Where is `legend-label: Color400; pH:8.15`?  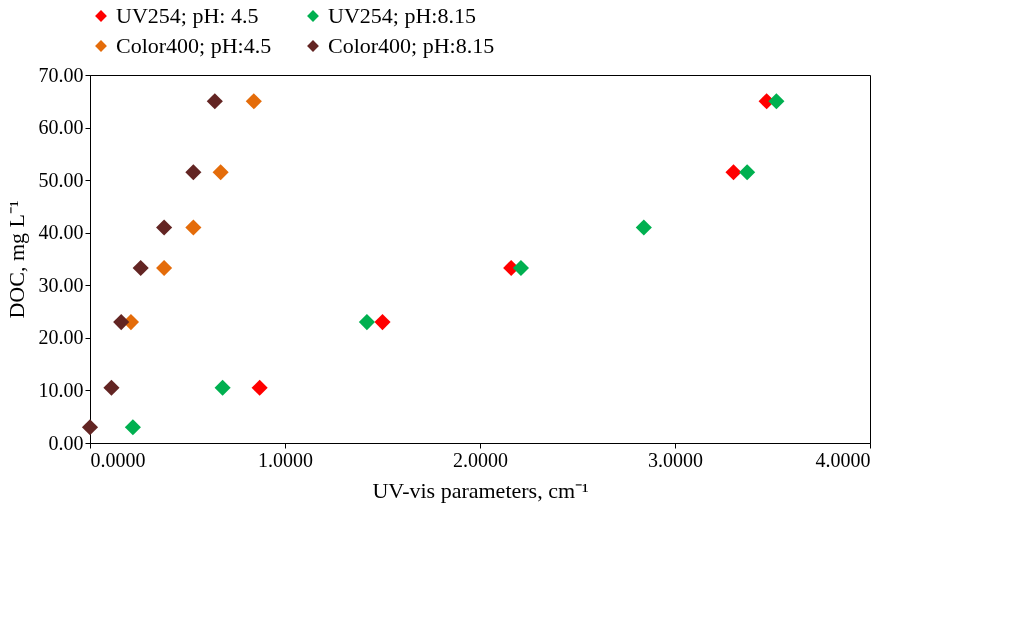 legend-label: Color400; pH:8.15 is located at coordinates (411, 45).